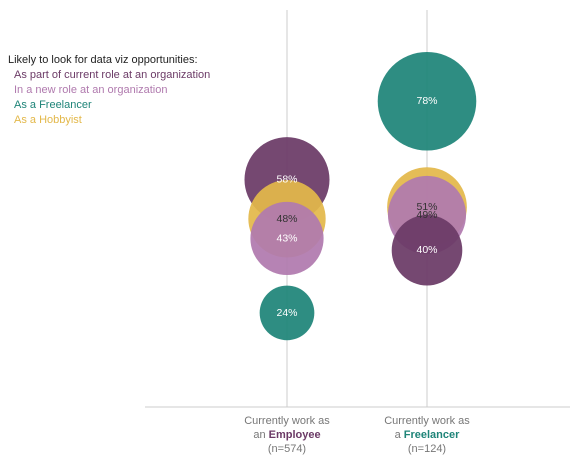  What do you see at coordinates (294, 435) in the screenshot?
I see `category-highlight: Employee` at bounding box center [294, 435].